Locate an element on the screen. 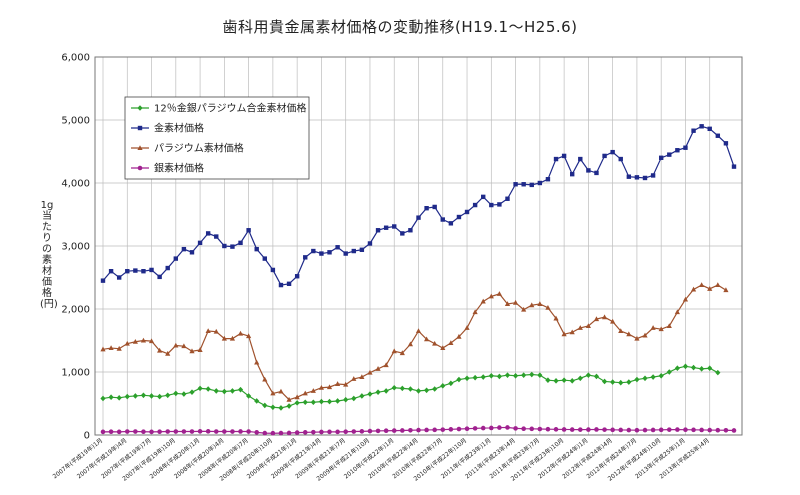 The width and height of the screenshot is (800, 495). y-tick-labels: 0 1,000 2,000 3,000 4,000 5,000 6,000 is located at coordinates (75, 247).